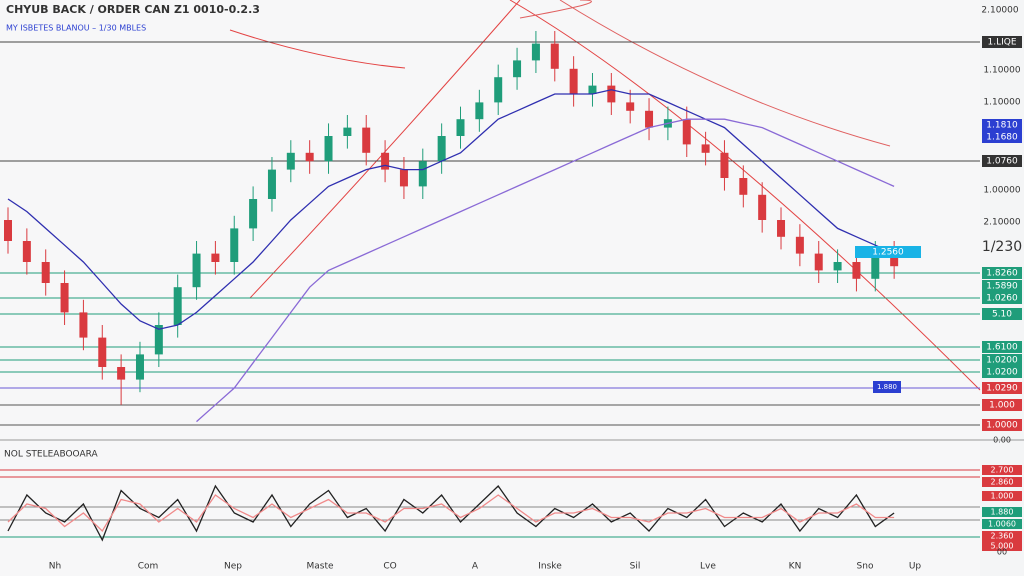 This screenshot has width=1024, height=576. I want to click on x-tick-label: Up, so click(915, 567).